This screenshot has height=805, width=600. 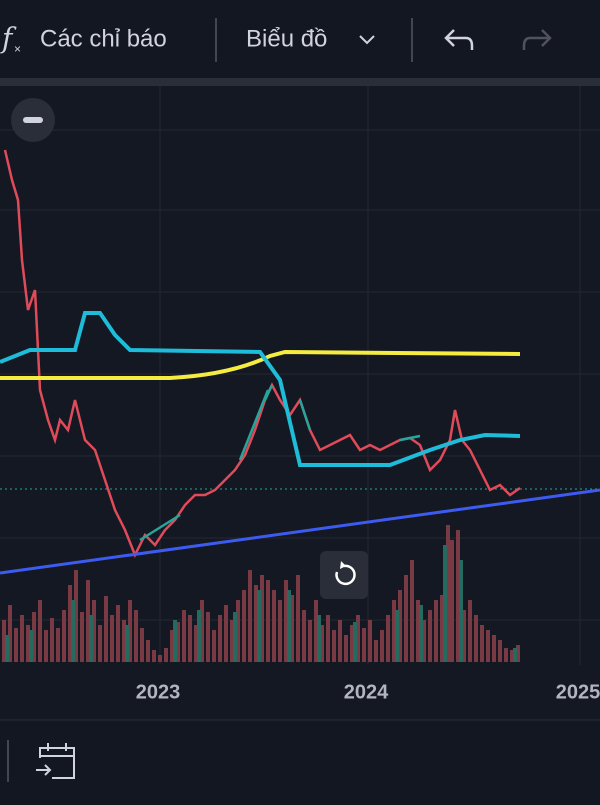 What do you see at coordinates (17, 49) in the screenshot?
I see `fx-sub: ×` at bounding box center [17, 49].